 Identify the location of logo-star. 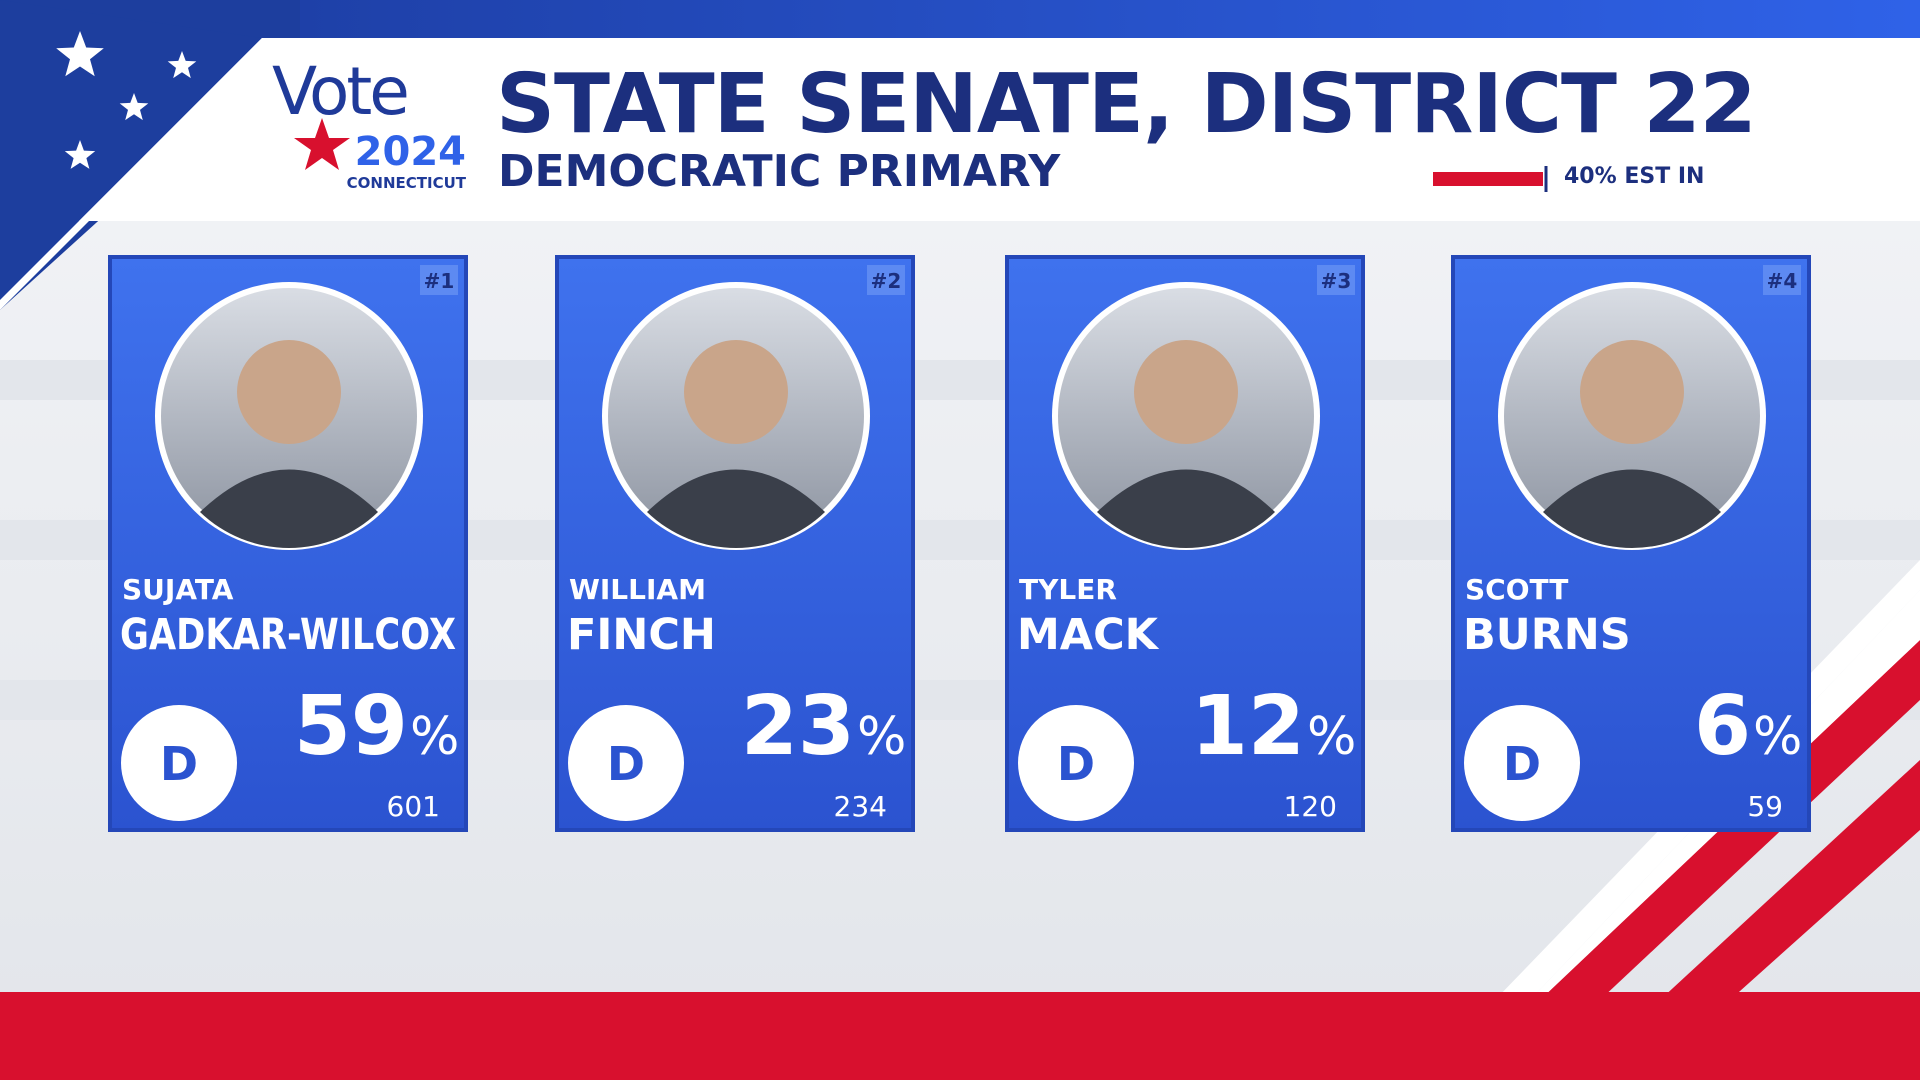
(322, 144).